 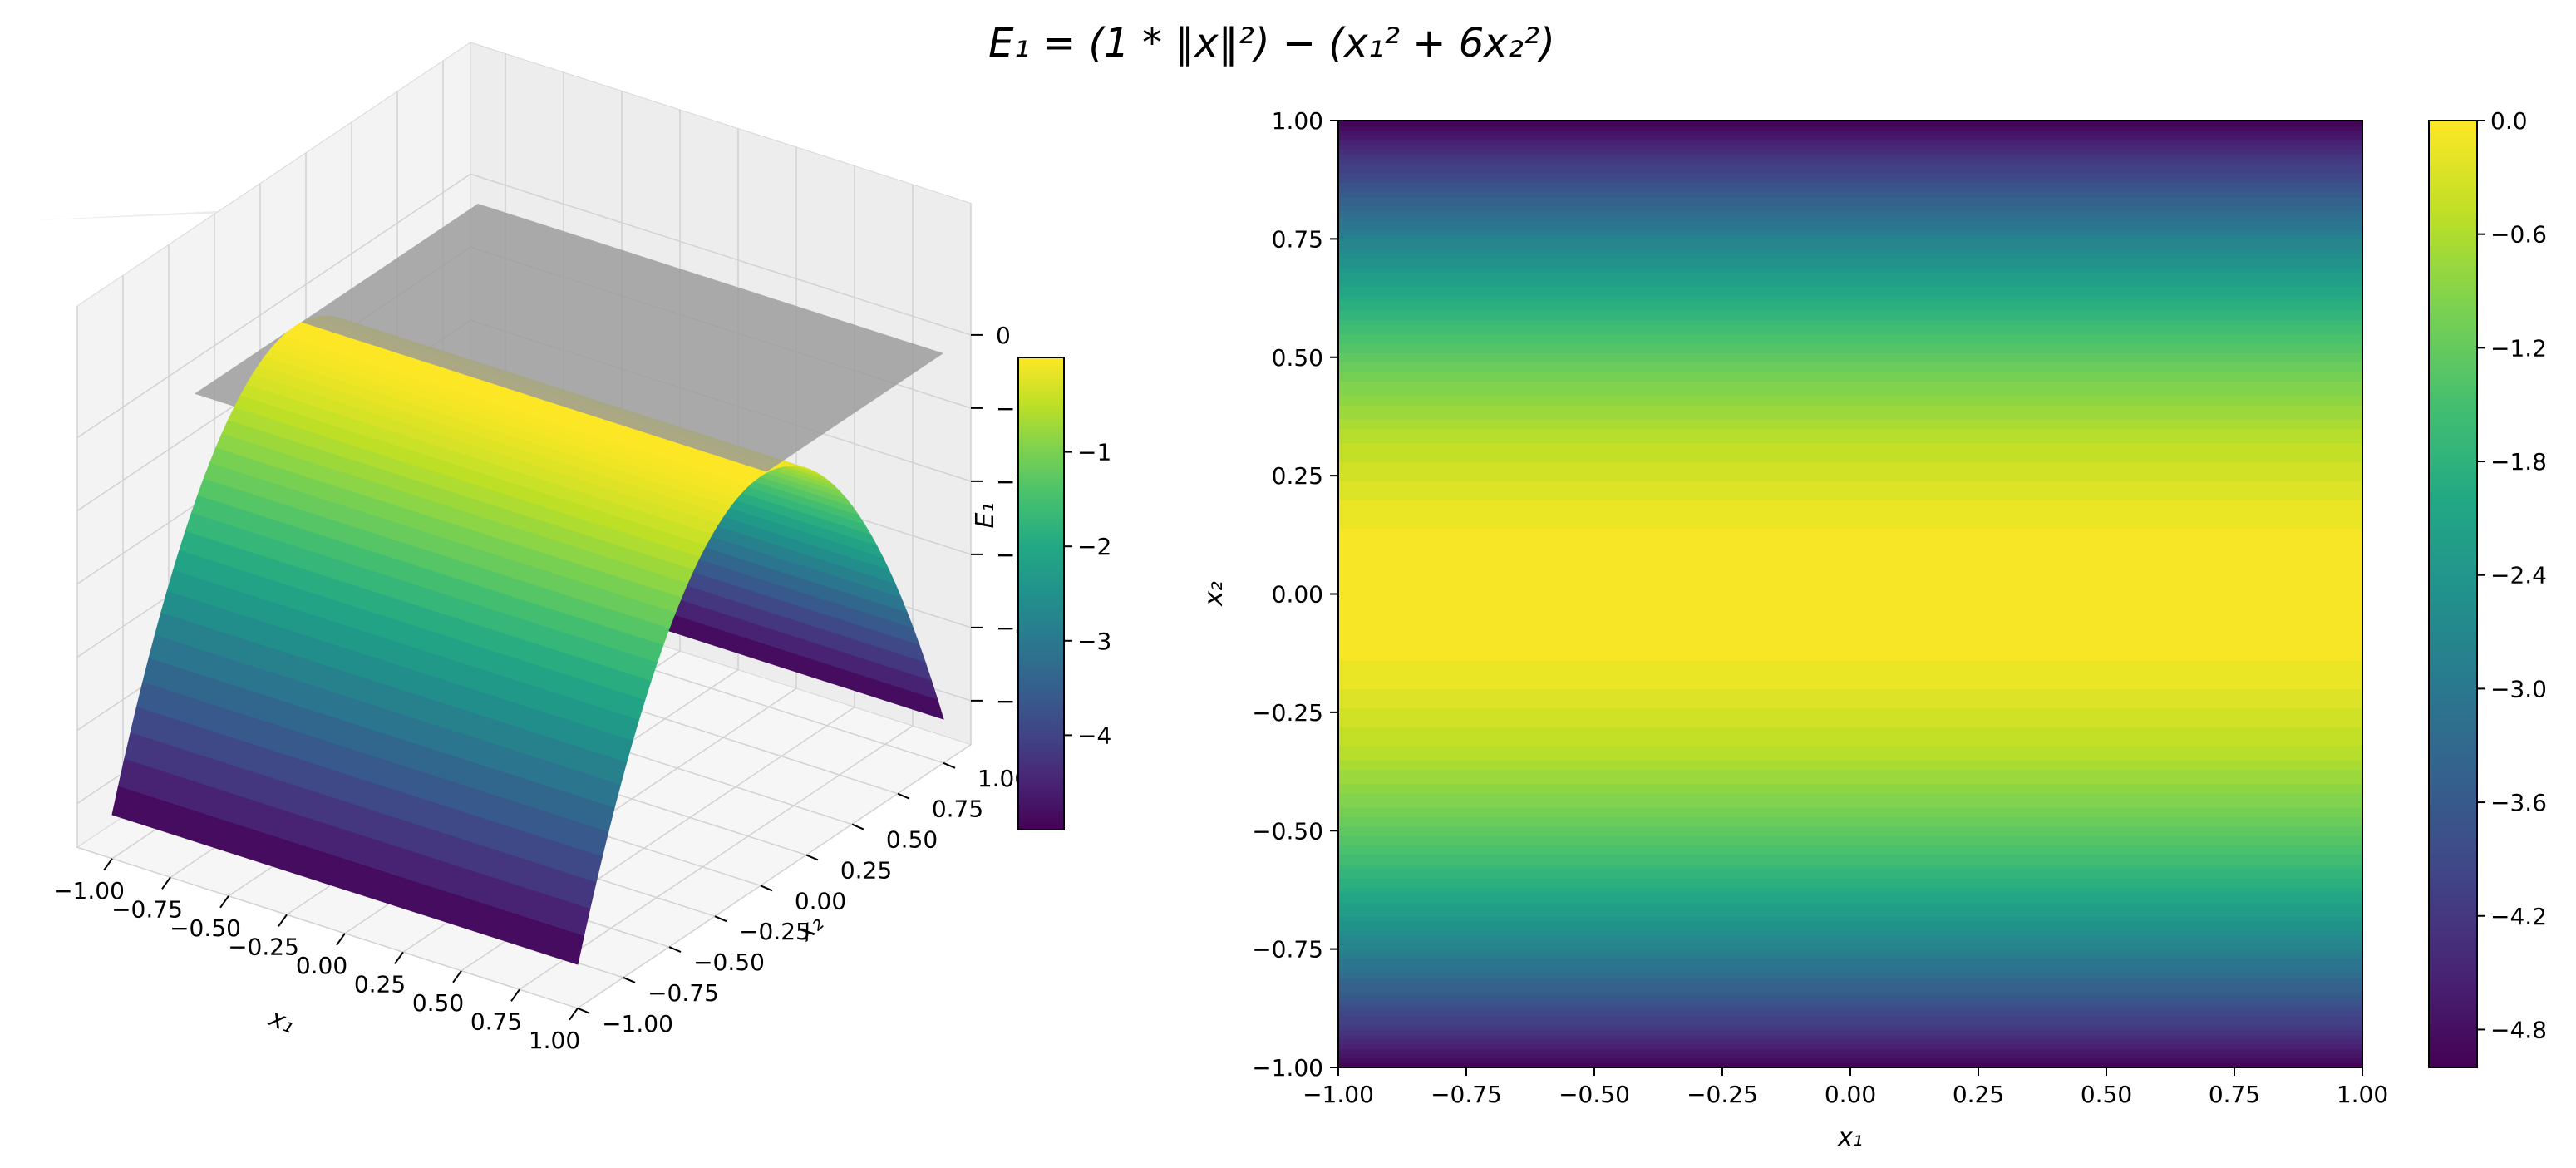 I want to click on heatmap-ytick-label: 0.50, so click(x=1297, y=358).